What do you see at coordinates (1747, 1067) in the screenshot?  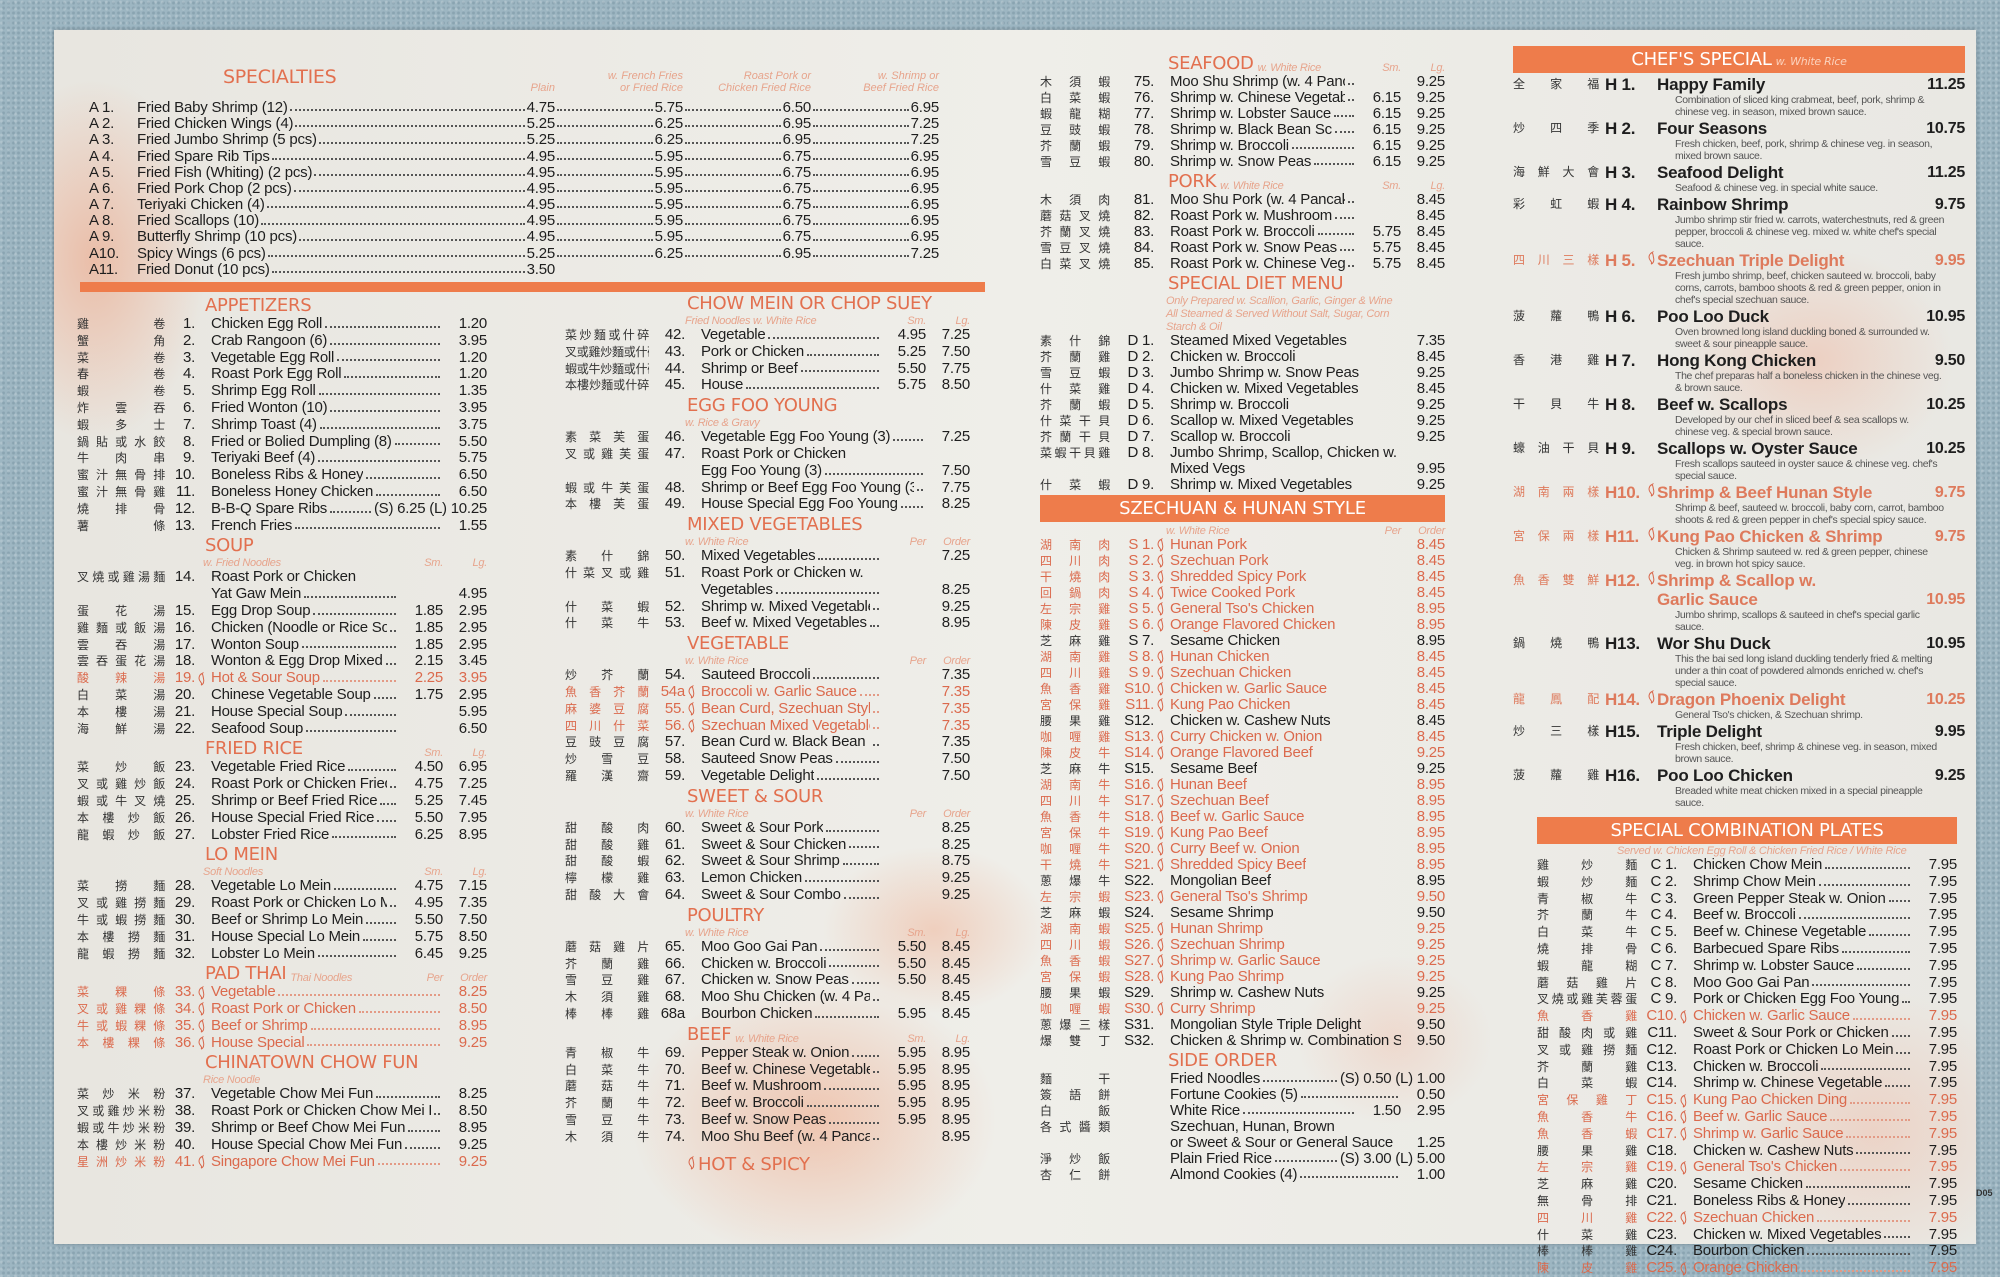 I see `menu-item: 芥蘭雞 C13. Chicken w. Broccoli 7.95` at bounding box center [1747, 1067].